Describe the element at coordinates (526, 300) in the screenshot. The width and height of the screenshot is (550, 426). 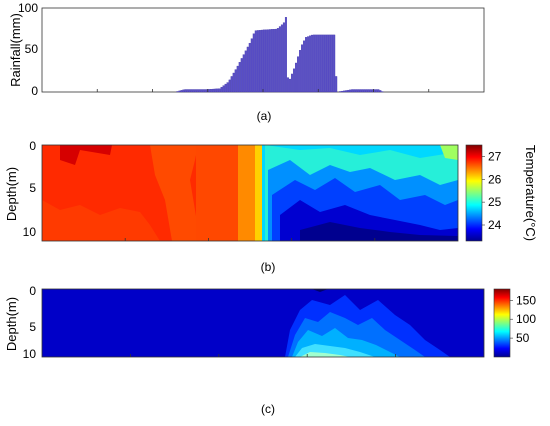
I see `colorbar-tick-label: 150` at that location.